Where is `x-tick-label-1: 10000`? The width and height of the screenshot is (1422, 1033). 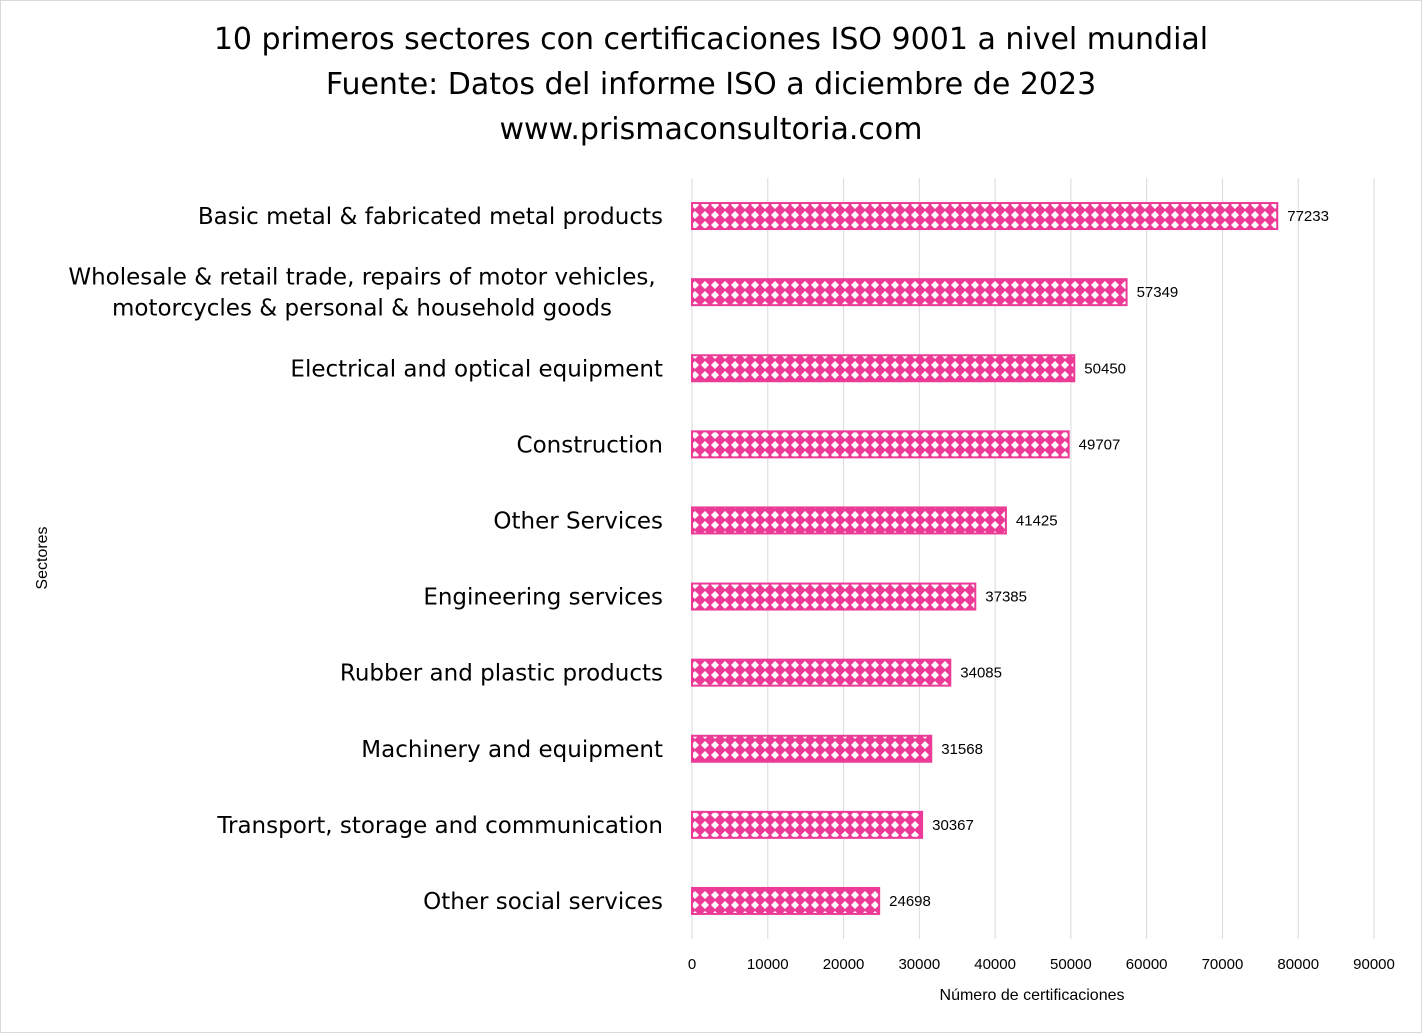 x-tick-label-1: 10000 is located at coordinates (768, 964).